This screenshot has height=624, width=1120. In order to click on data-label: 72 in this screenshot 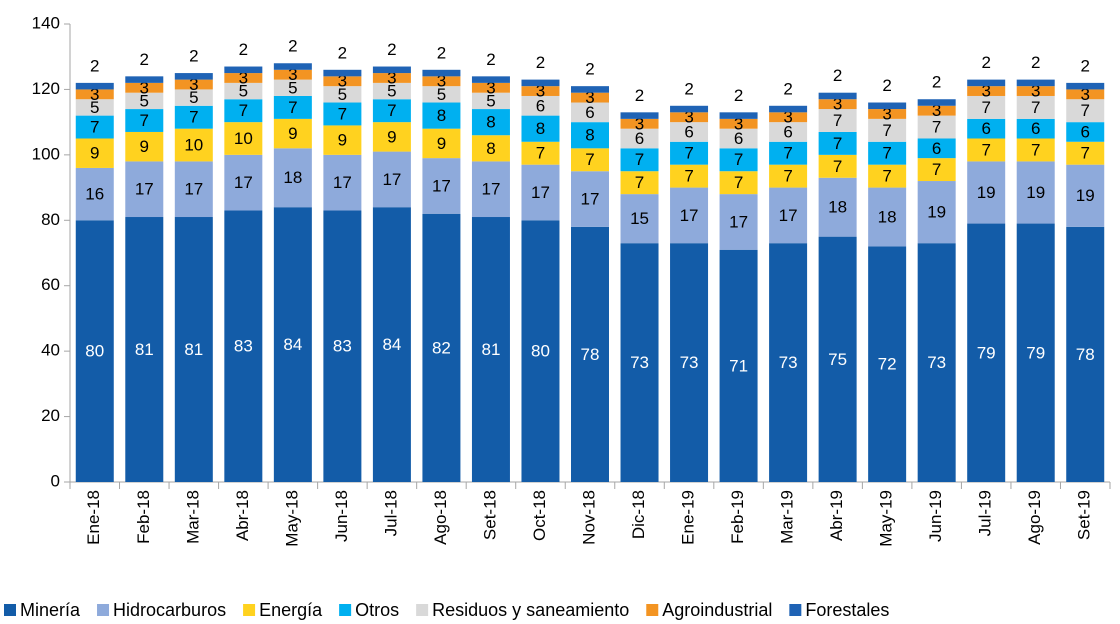, I will do `click(887, 364)`.